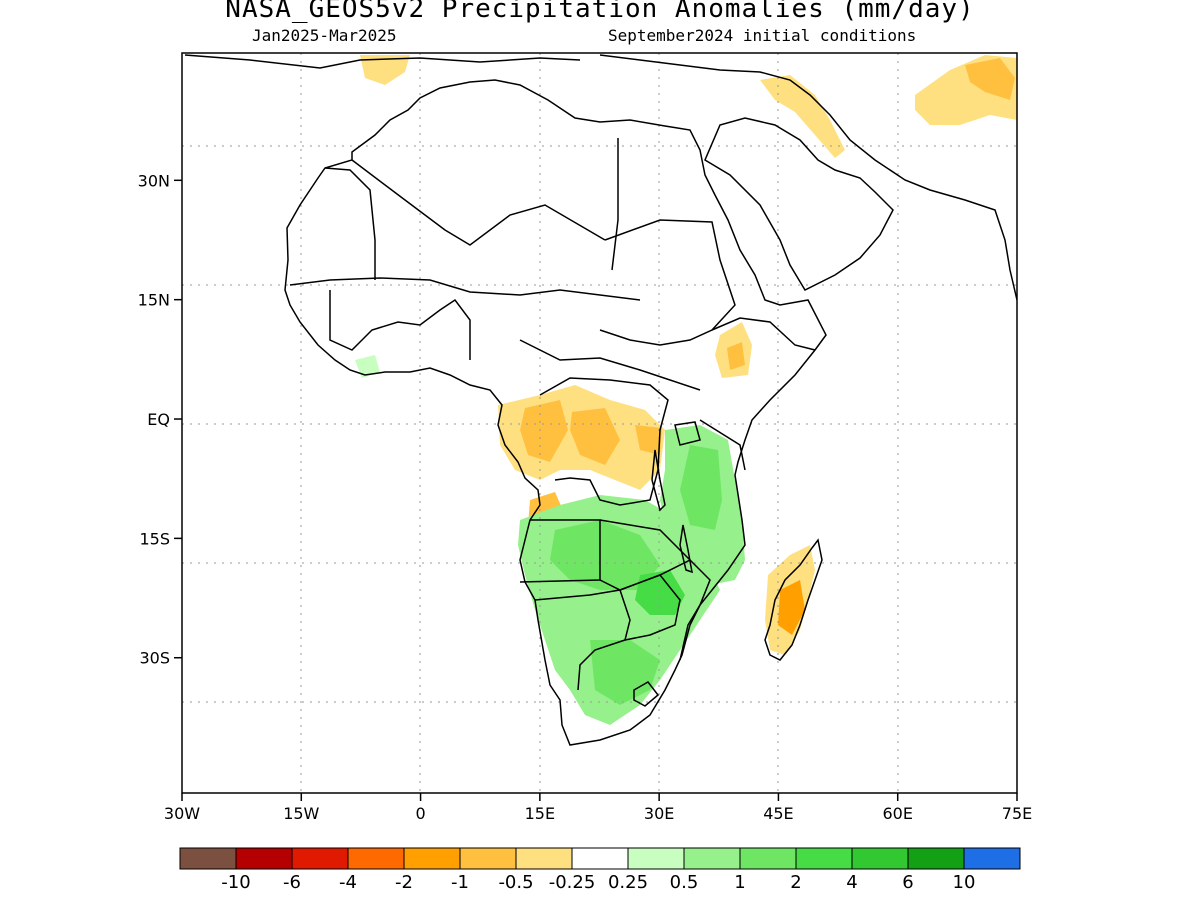  Describe the element at coordinates (158, 419) in the screenshot. I see `y-tick-label: EQ` at that location.